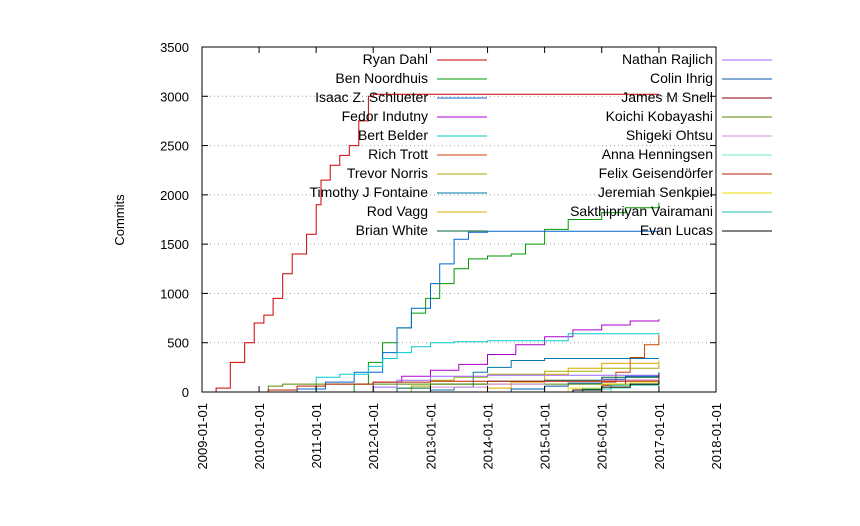 The image size is (860, 526). Describe the element at coordinates (545, 436) in the screenshot. I see `x-tick-label: 2015-01-01` at that location.